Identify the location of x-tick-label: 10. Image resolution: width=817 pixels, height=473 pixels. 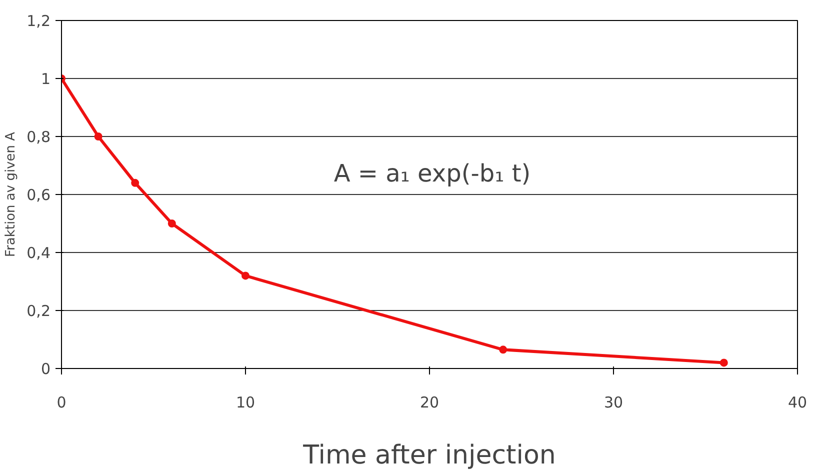
(246, 403).